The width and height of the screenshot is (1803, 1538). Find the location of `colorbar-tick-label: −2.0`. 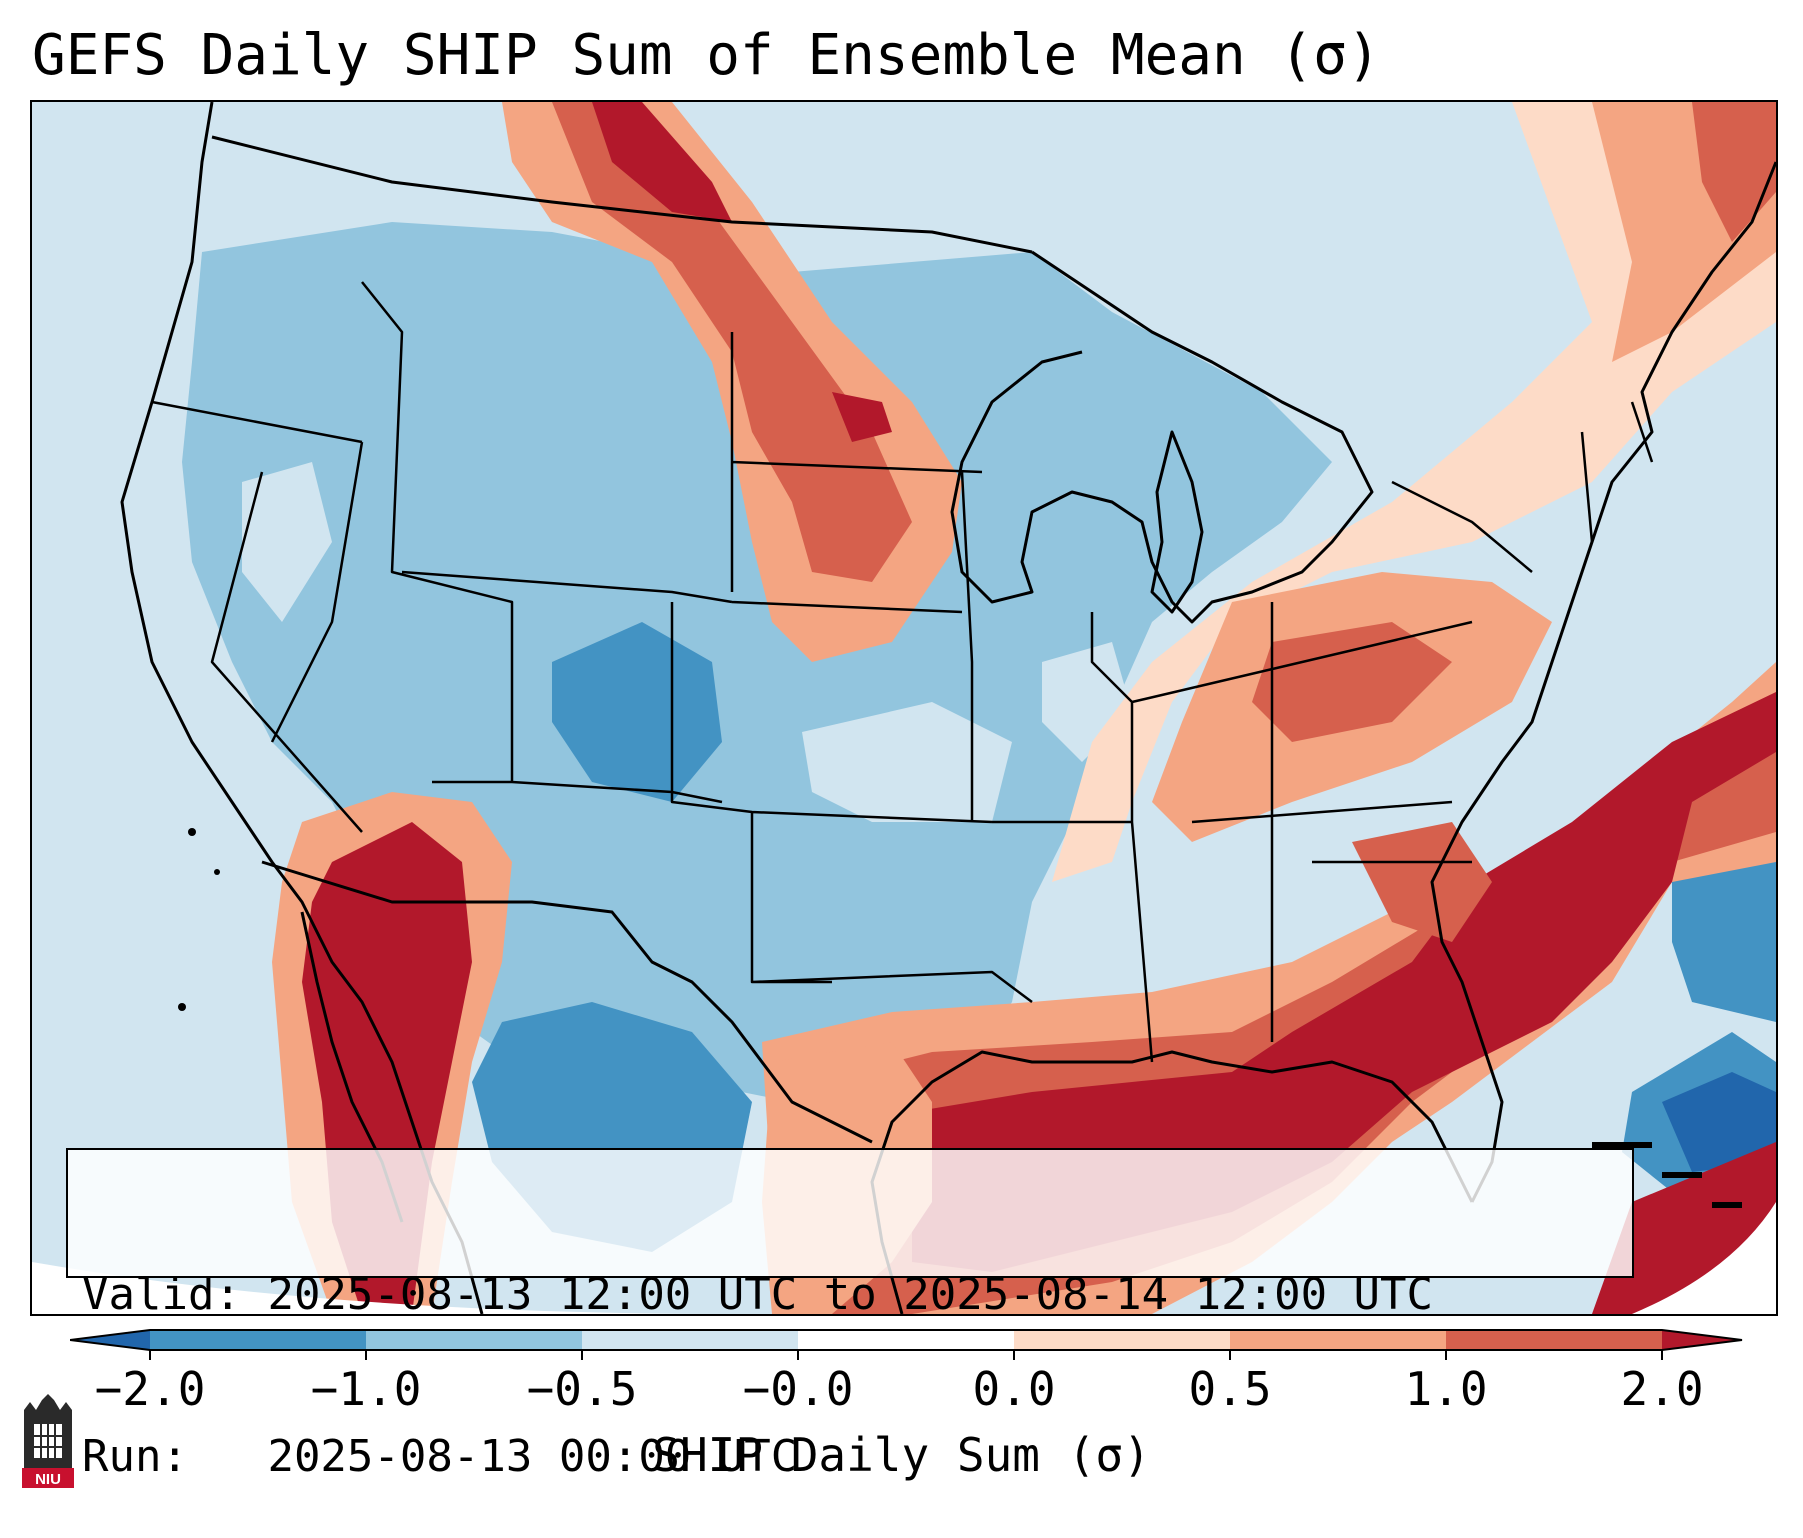

colorbar-tick-label: −2.0 is located at coordinates (150, 1389).